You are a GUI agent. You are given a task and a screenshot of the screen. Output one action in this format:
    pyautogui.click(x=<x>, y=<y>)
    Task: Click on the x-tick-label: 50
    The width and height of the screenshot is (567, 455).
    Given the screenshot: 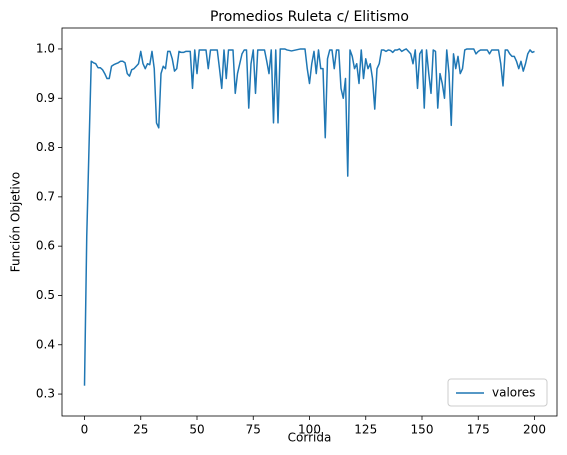 What is the action you would take?
    pyautogui.click(x=196, y=430)
    